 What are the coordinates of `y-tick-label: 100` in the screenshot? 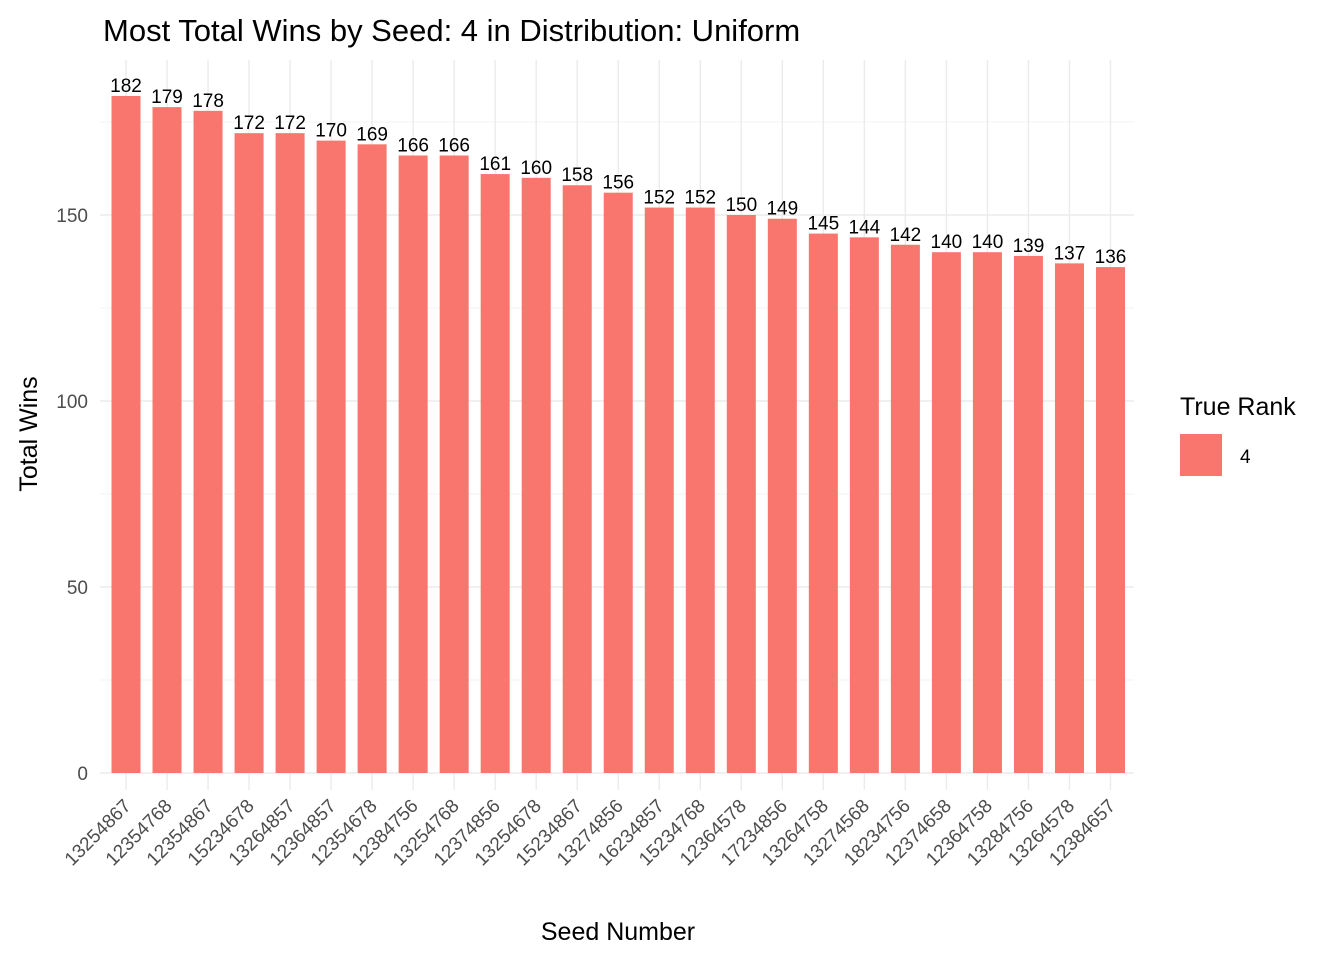 It's located at (72, 402).